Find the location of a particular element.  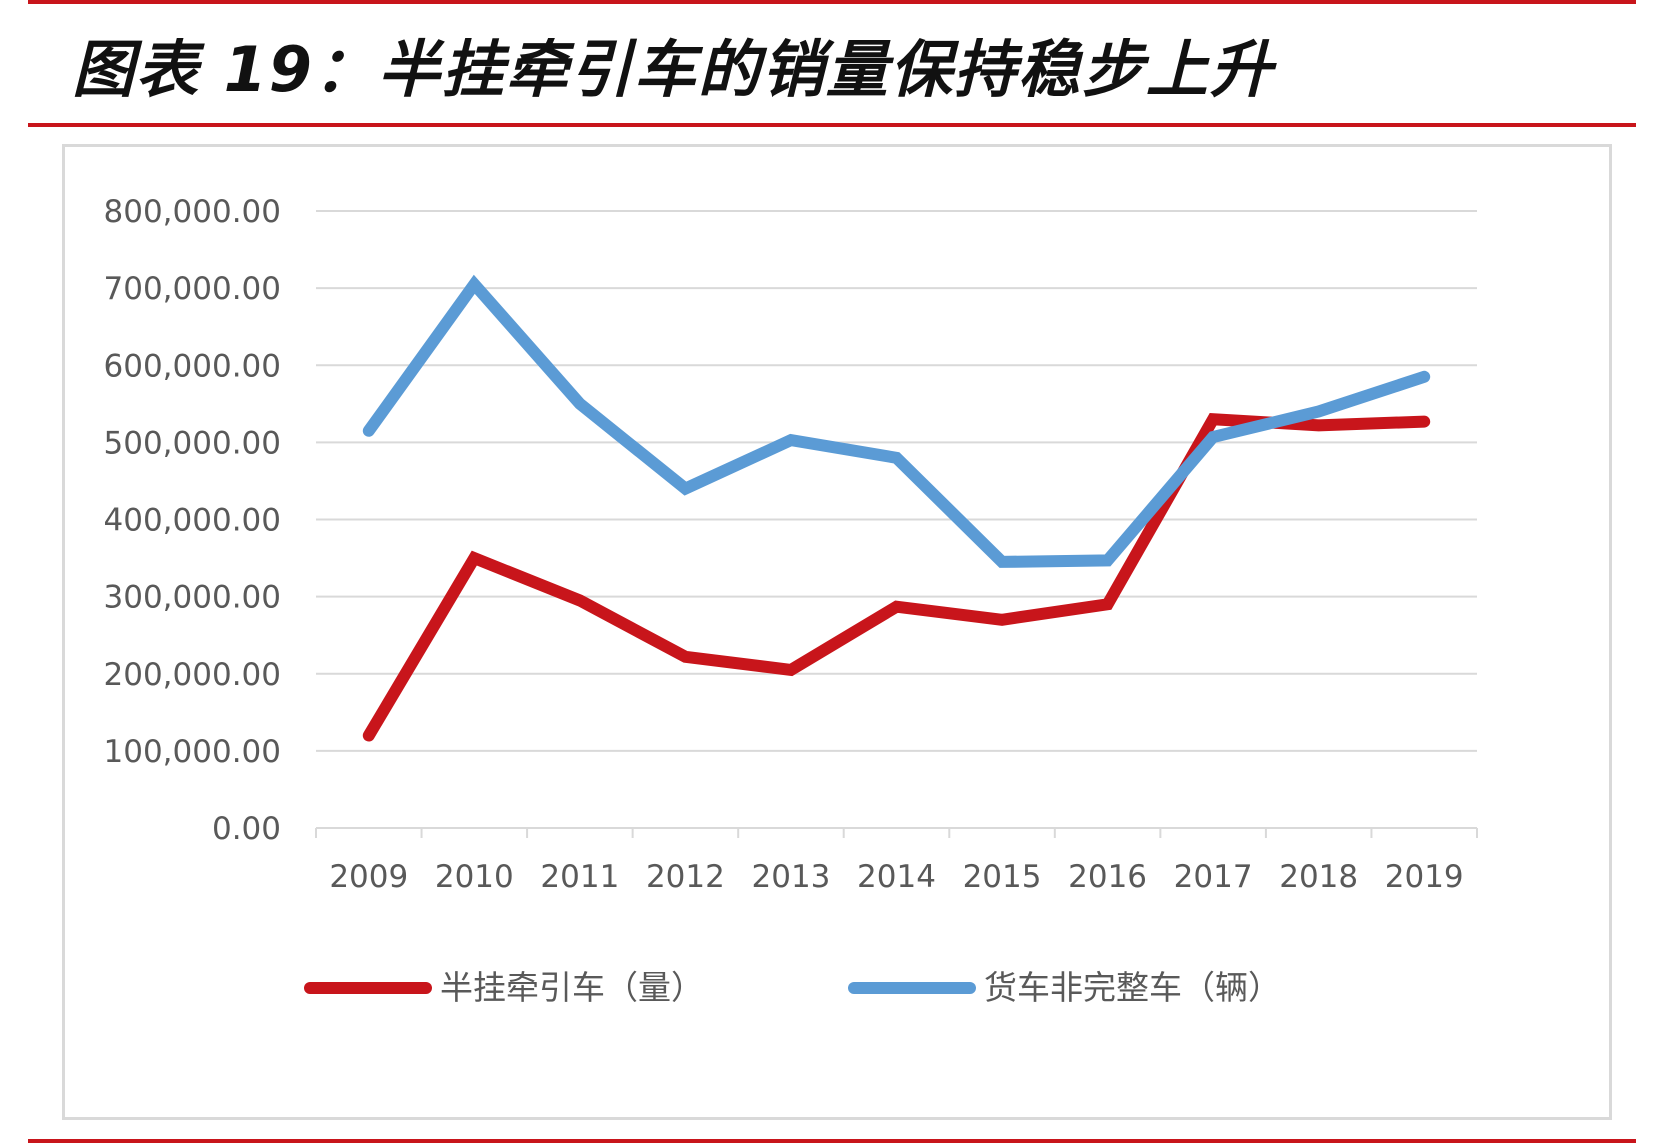

y-tick-label: 0.00 is located at coordinates (246, 829).